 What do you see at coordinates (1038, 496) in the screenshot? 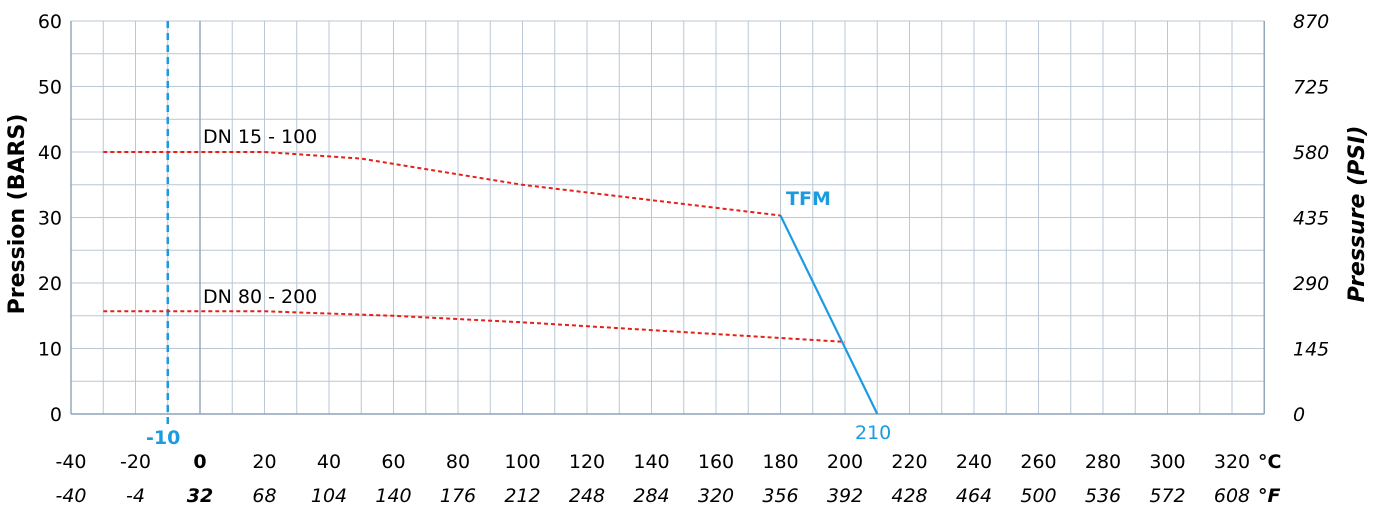
I see `x-tick-label-fahrenheit: 500` at bounding box center [1038, 496].